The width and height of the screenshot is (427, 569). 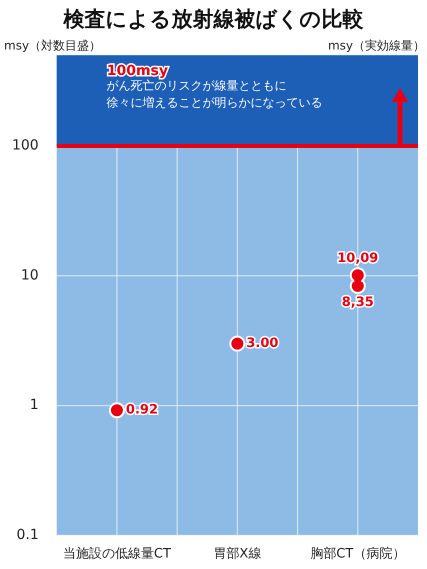 I want to click on y-tick-label: 1, so click(x=34, y=405).